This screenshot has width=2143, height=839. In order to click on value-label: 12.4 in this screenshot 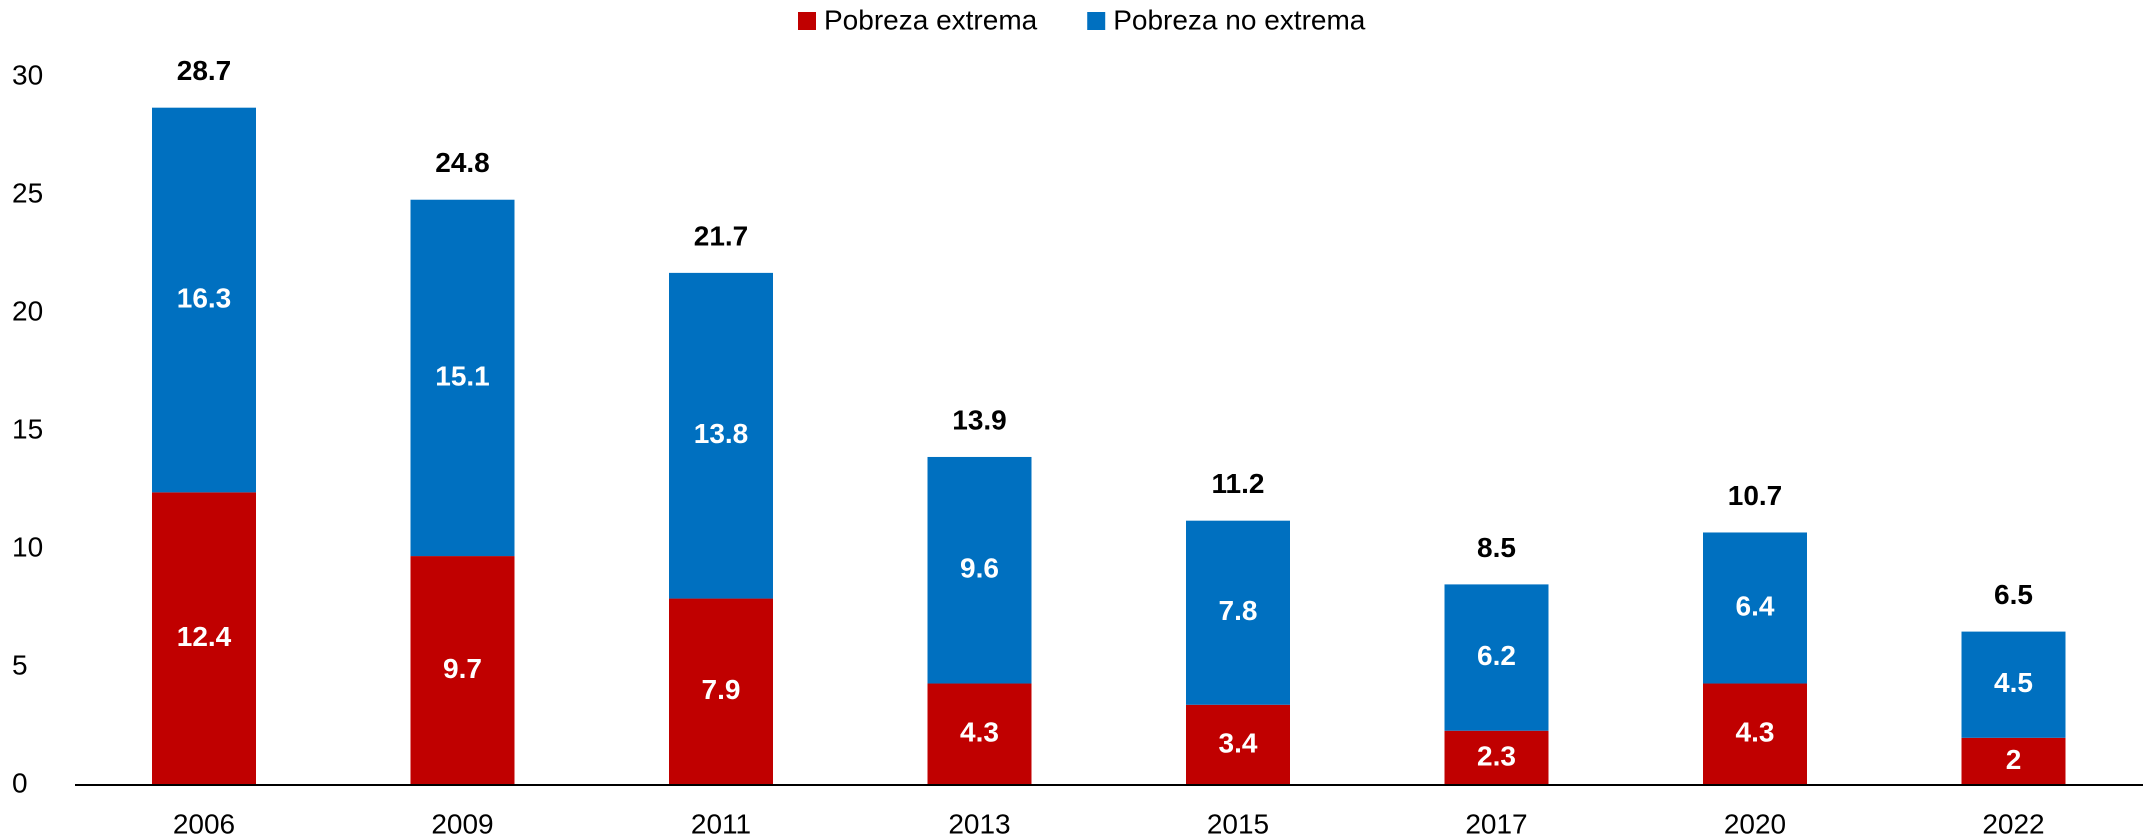, I will do `click(204, 636)`.